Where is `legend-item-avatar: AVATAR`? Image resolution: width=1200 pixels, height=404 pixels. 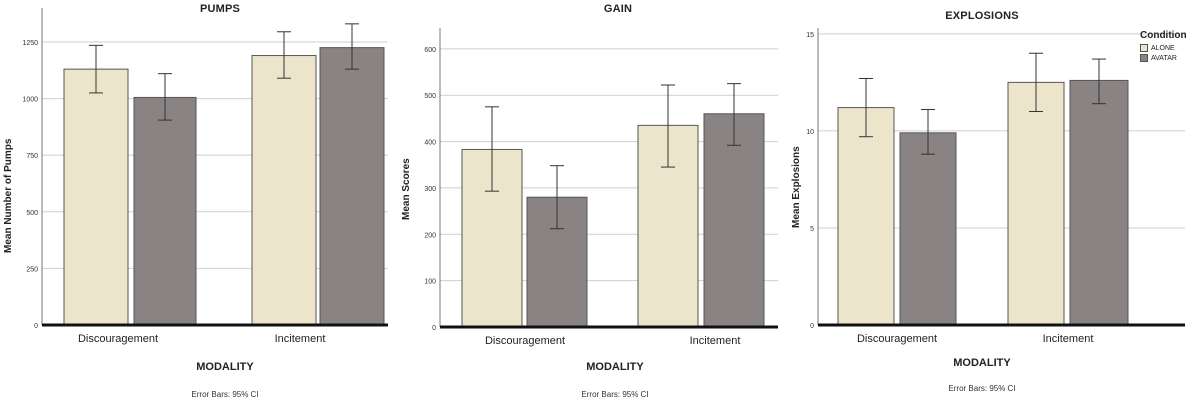 legend-item-avatar: AVATAR is located at coordinates (1170, 58).